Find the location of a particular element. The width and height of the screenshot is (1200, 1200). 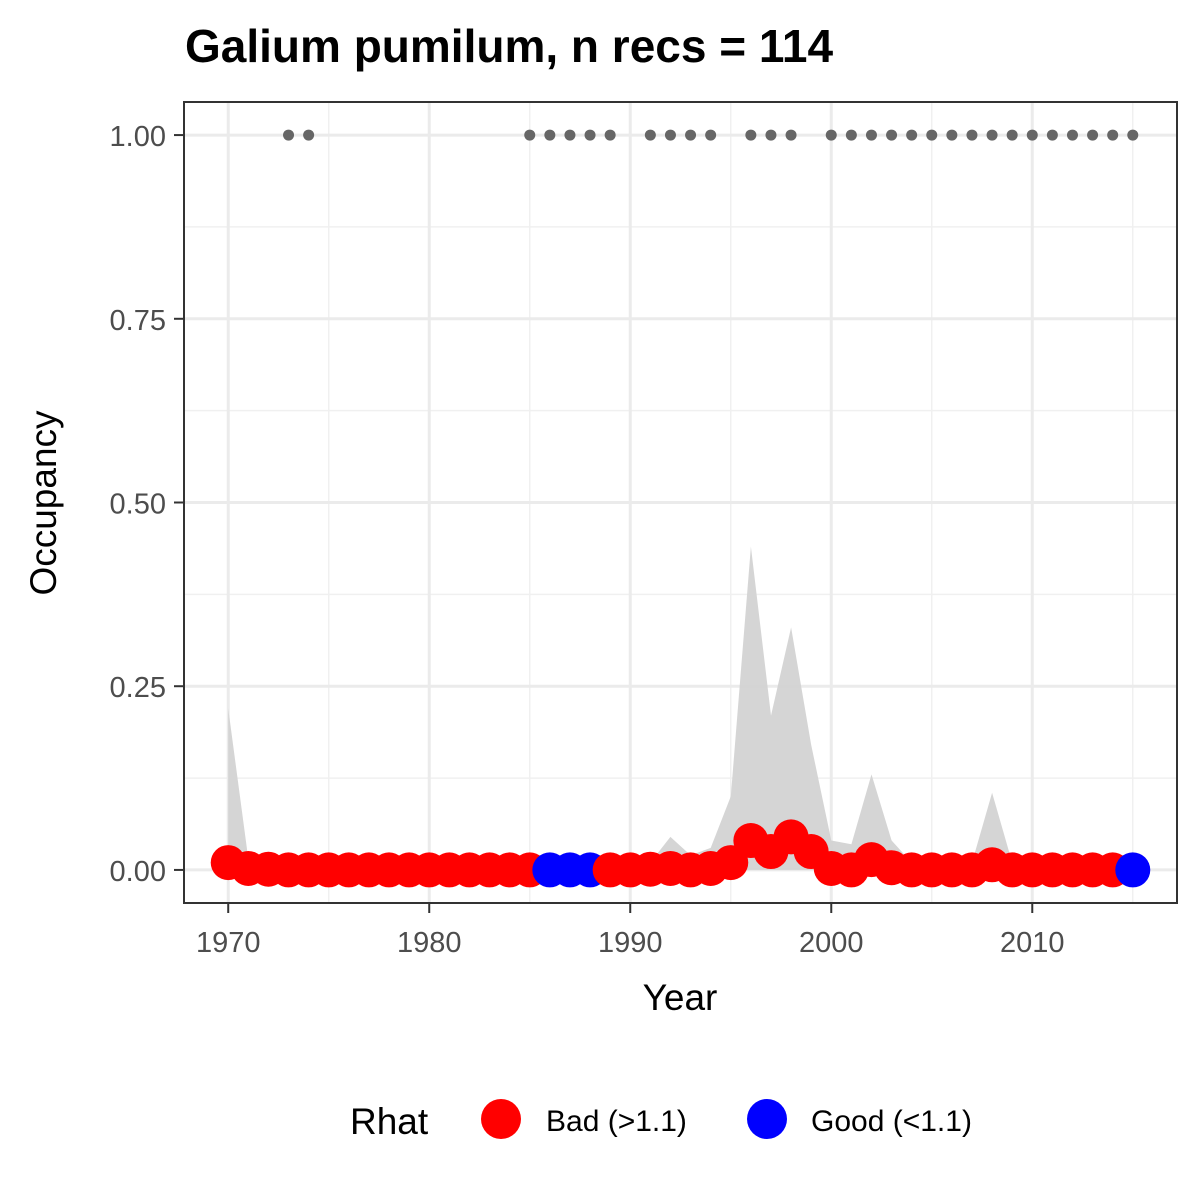

x-tick-label: 2010 is located at coordinates (1032, 943).